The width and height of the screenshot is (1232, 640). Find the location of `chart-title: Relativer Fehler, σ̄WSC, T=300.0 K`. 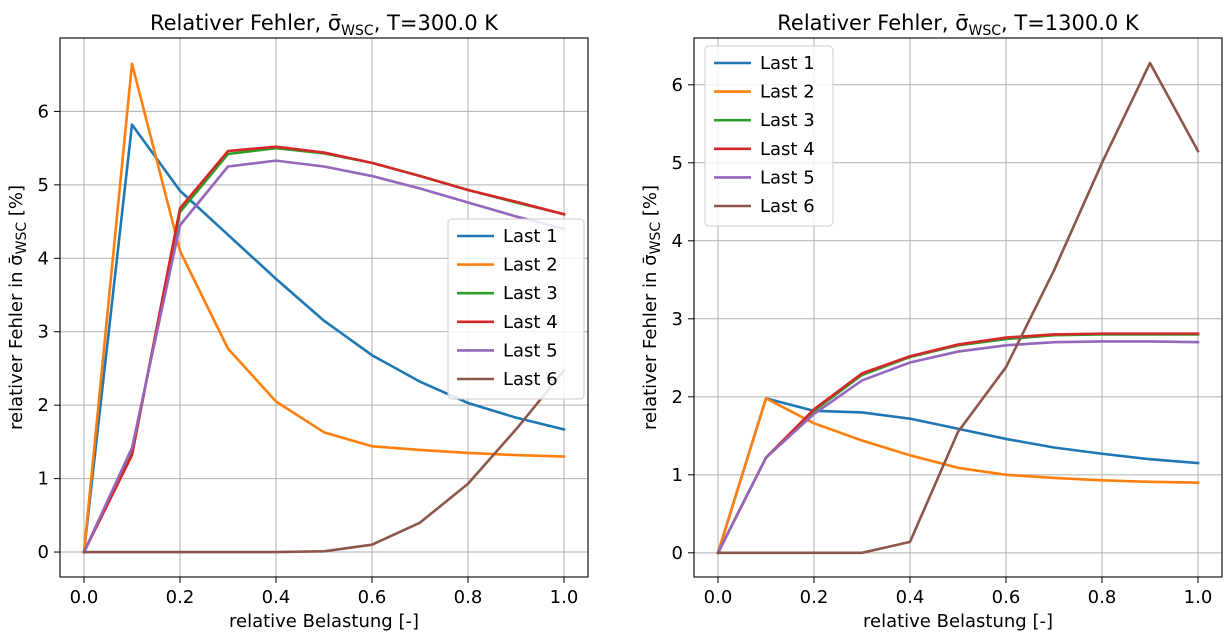

chart-title: Relativer Fehler, σ̄WSC, T=300.0 K is located at coordinates (324, 25).